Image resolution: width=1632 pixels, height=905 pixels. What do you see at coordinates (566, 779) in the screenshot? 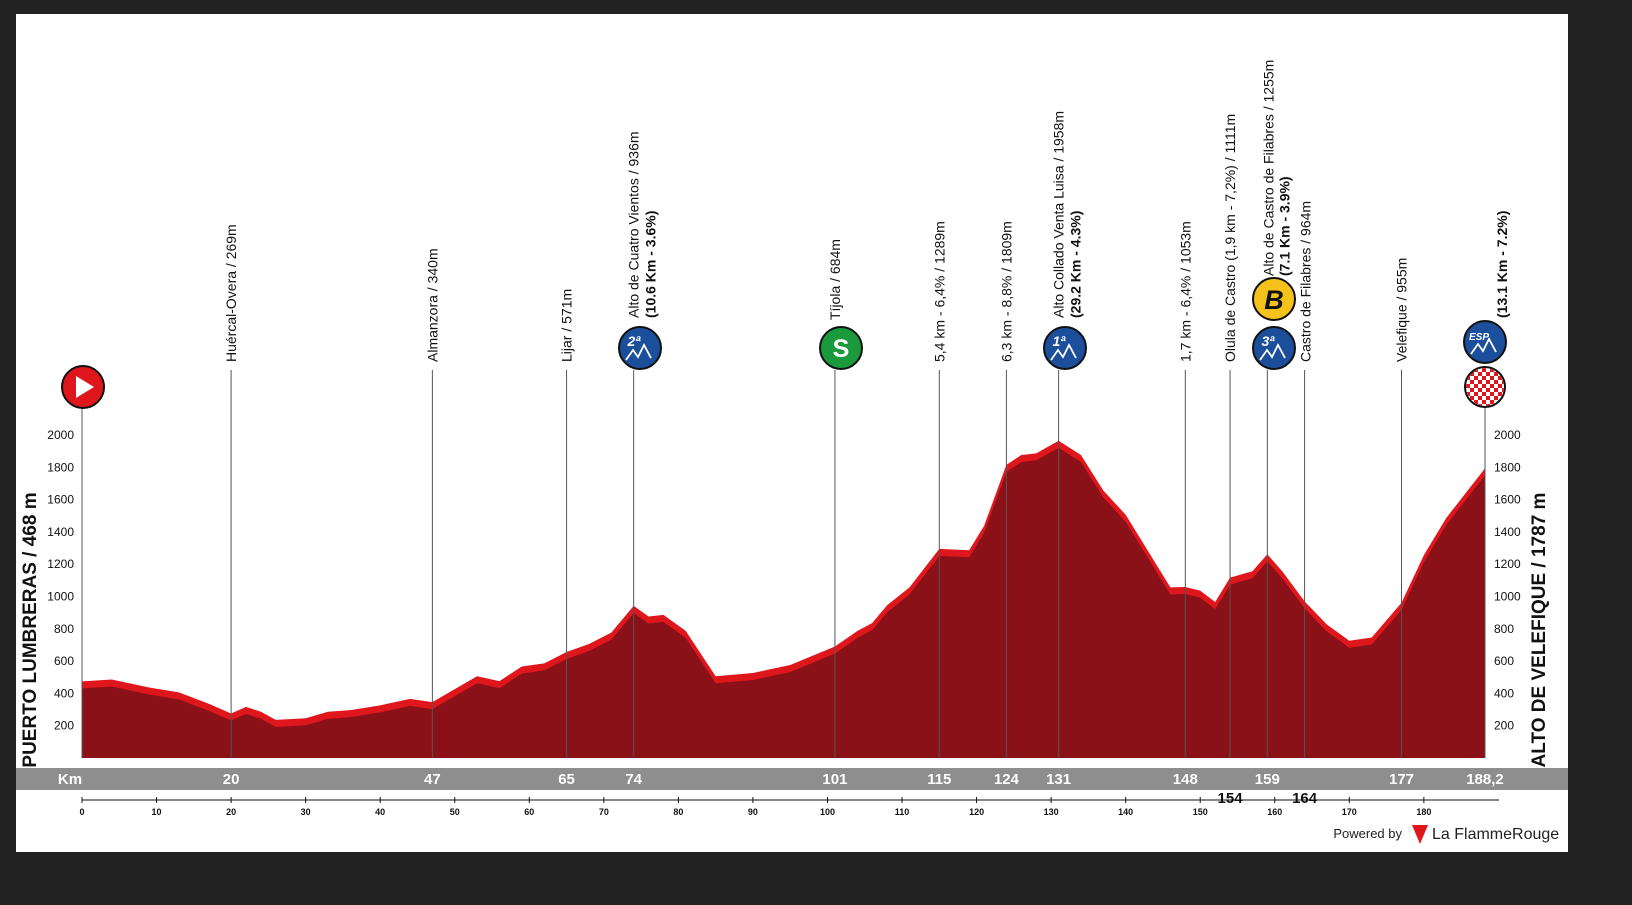
I see `km-label: 65` at bounding box center [566, 779].